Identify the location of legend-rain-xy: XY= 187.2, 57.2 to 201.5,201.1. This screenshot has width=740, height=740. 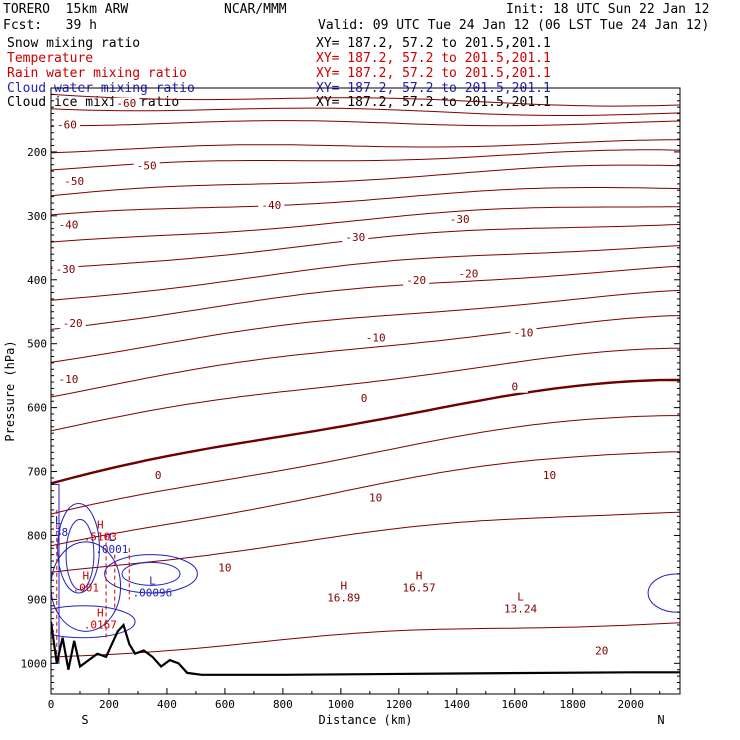
(433, 73).